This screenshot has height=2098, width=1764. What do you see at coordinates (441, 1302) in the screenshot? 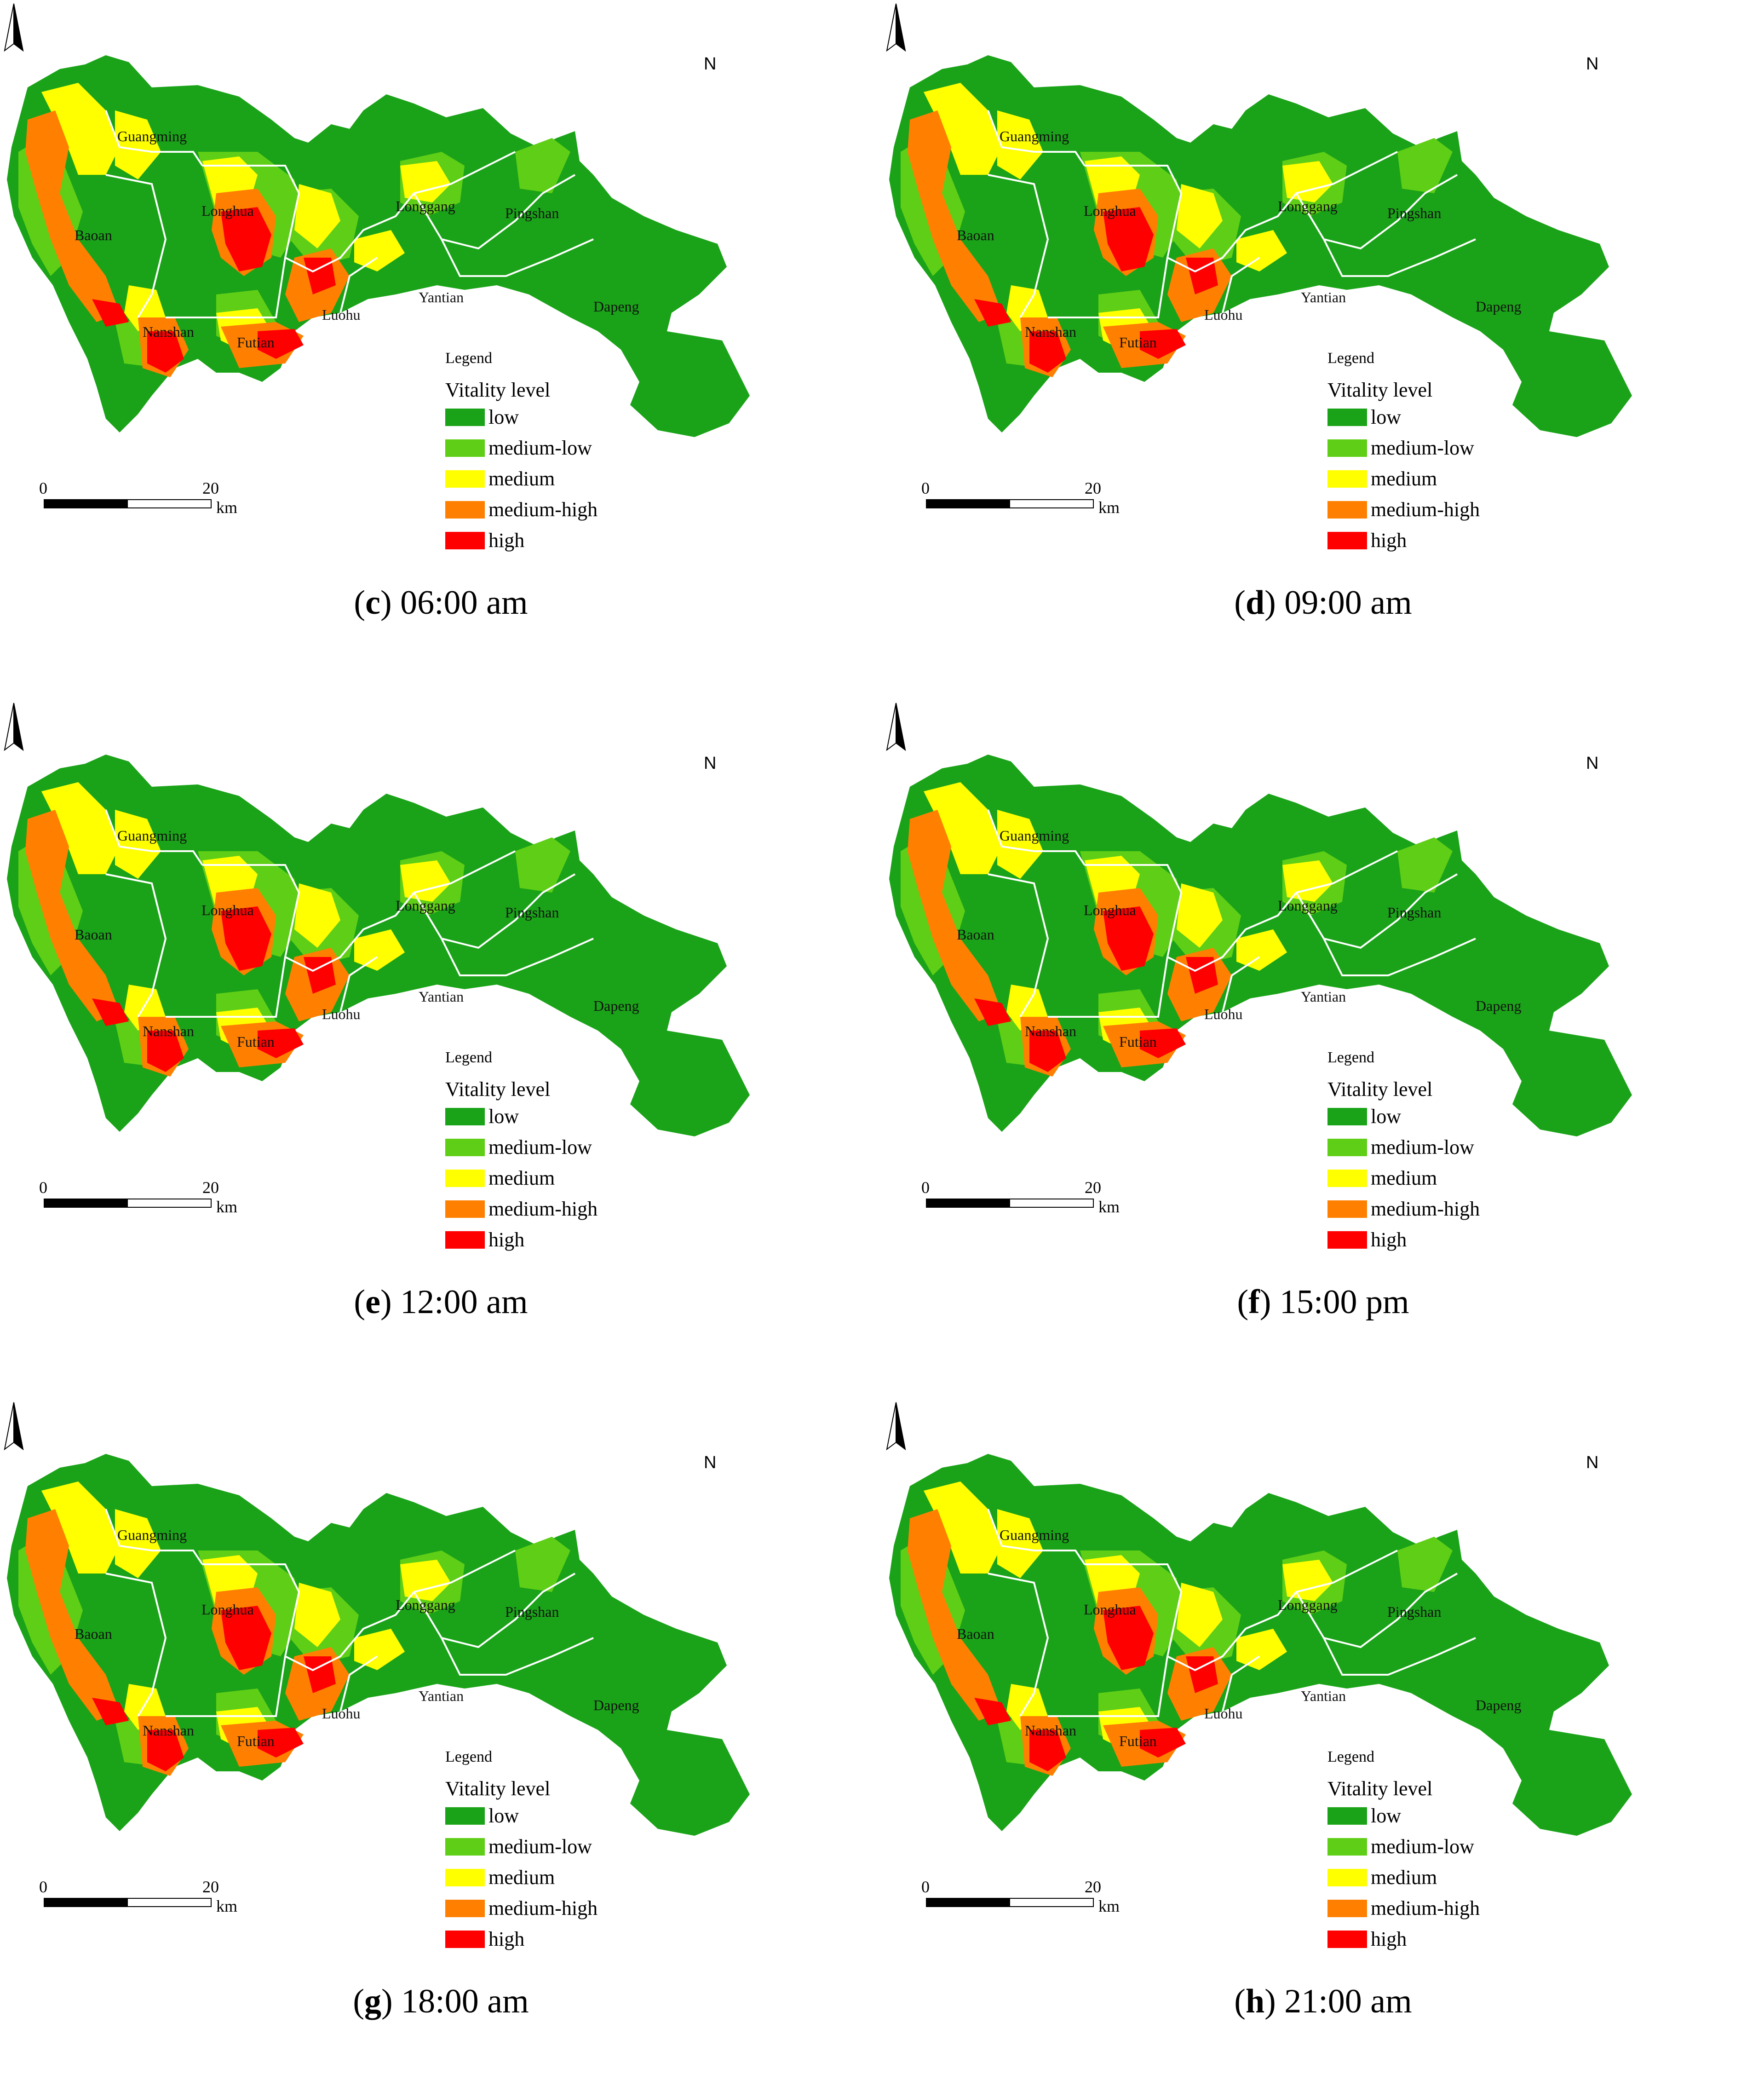
I see `panel-caption: (e) 12:00 am` at bounding box center [441, 1302].